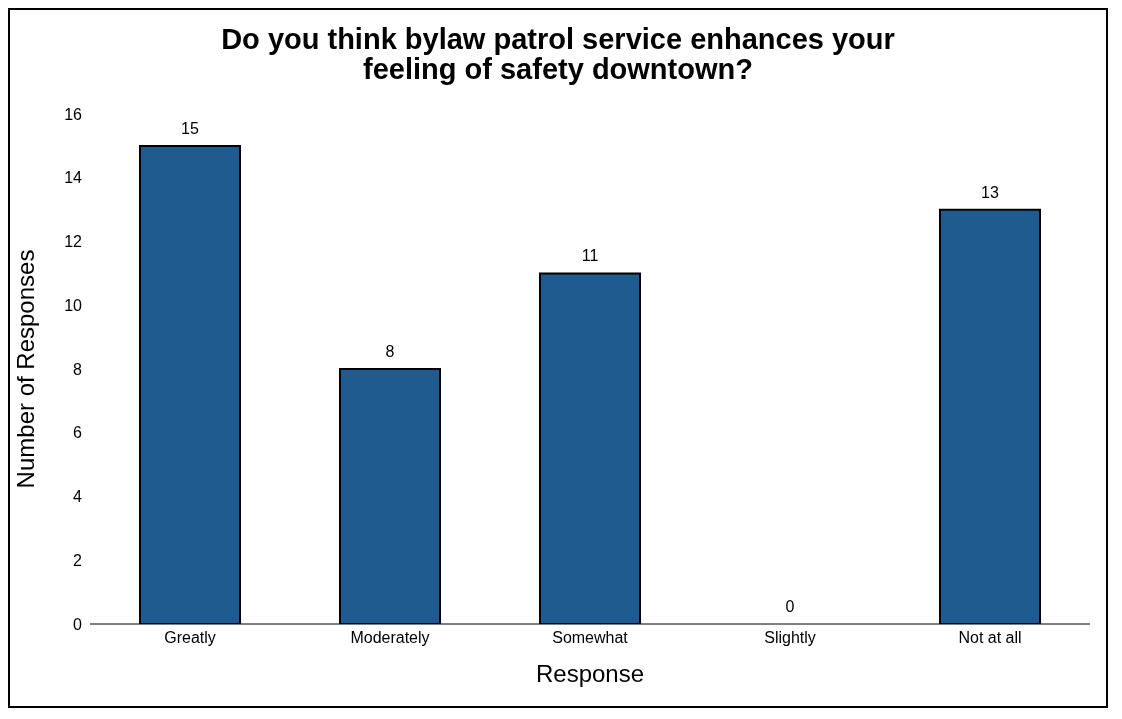 The height and width of the screenshot is (719, 1122). Describe the element at coordinates (790, 638) in the screenshot. I see `x-tick-label: Slightly` at that location.